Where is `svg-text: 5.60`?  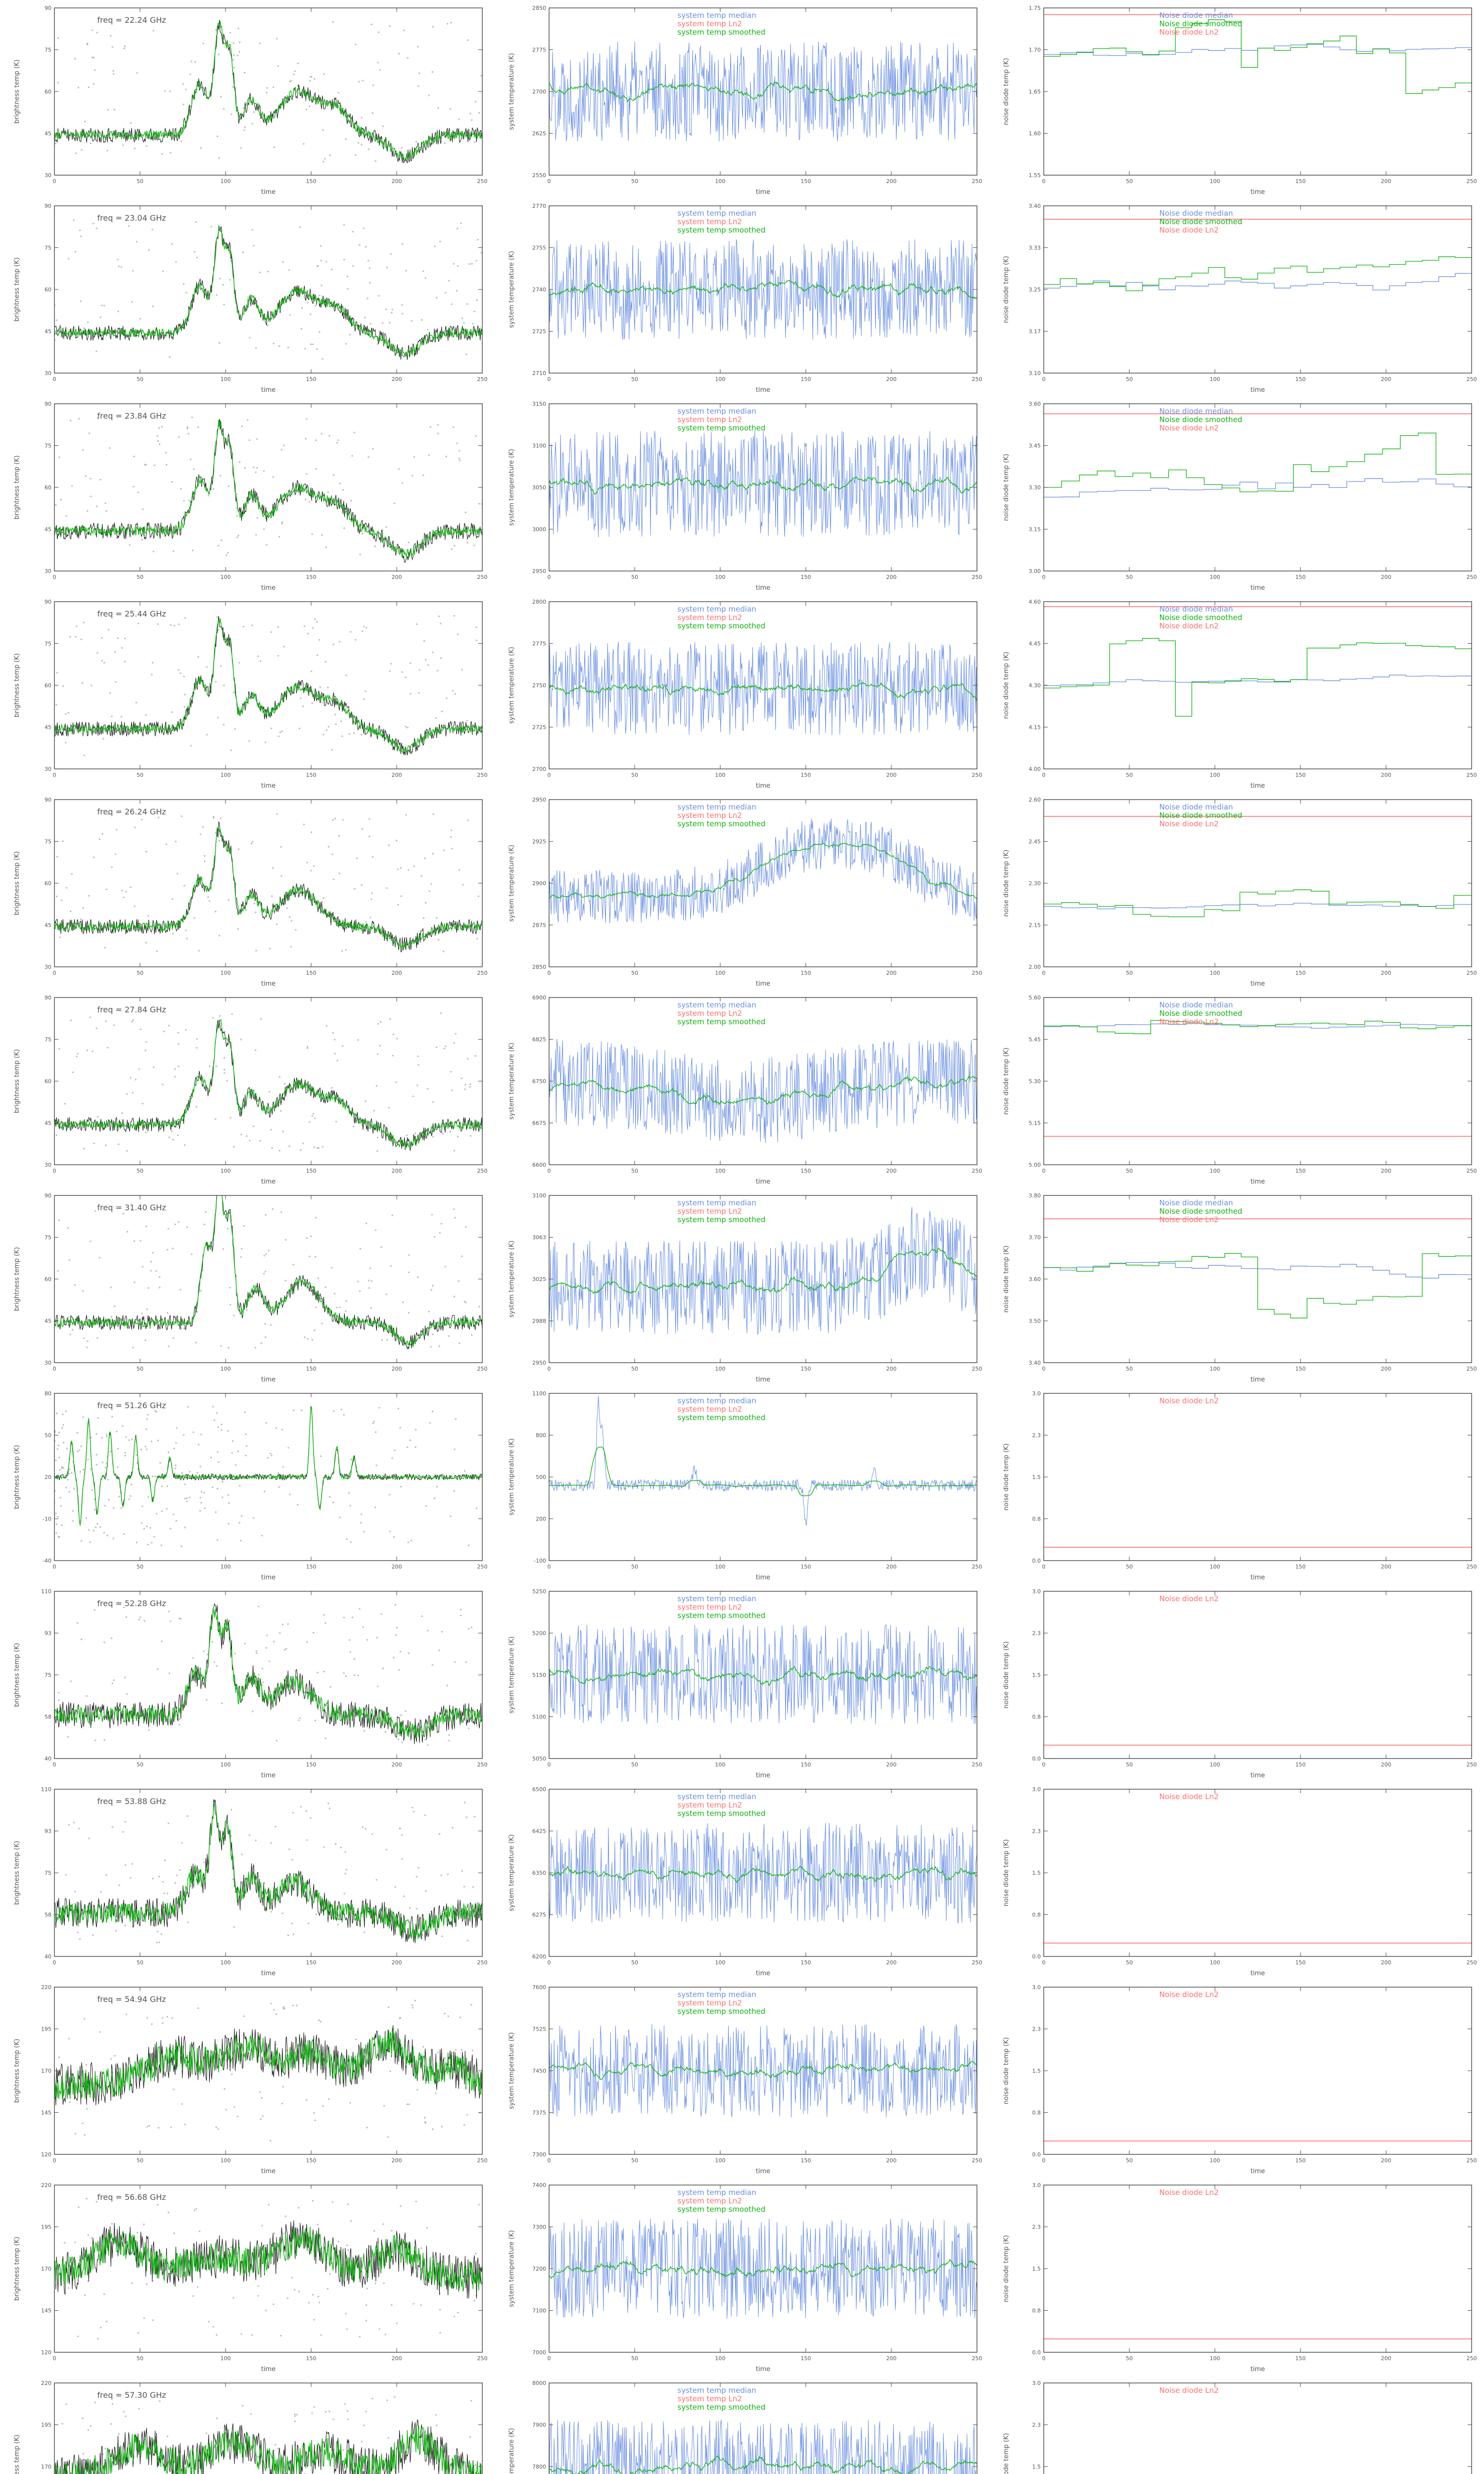
svg-text: 5.60 is located at coordinates (1035, 998).